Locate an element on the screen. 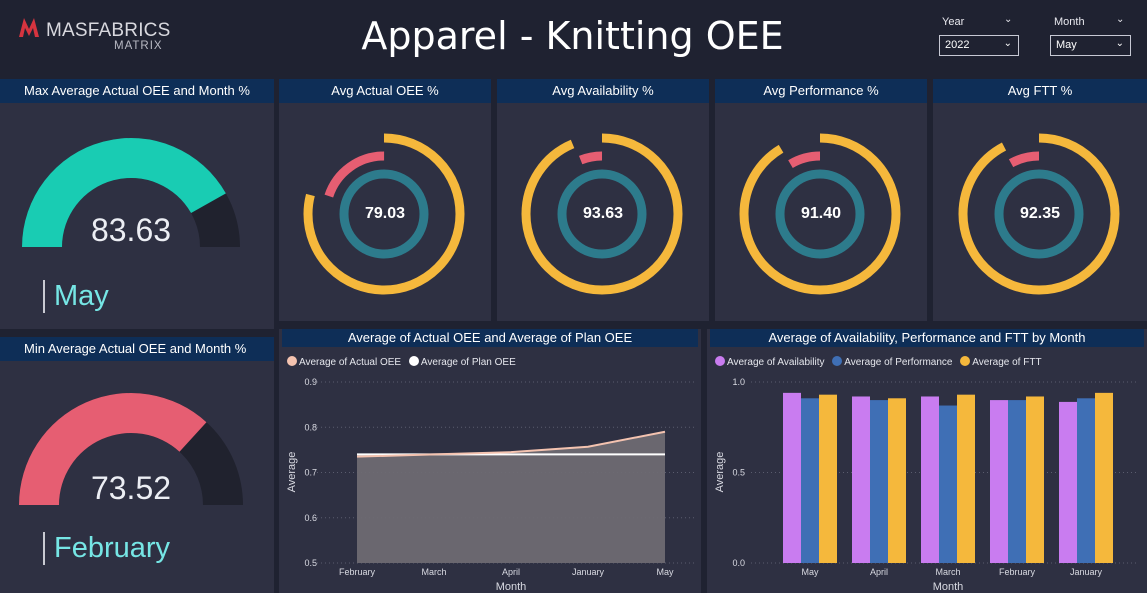  ring-card-actual-oee: Avg Actual OEE % 79.03 is located at coordinates (385, 200).